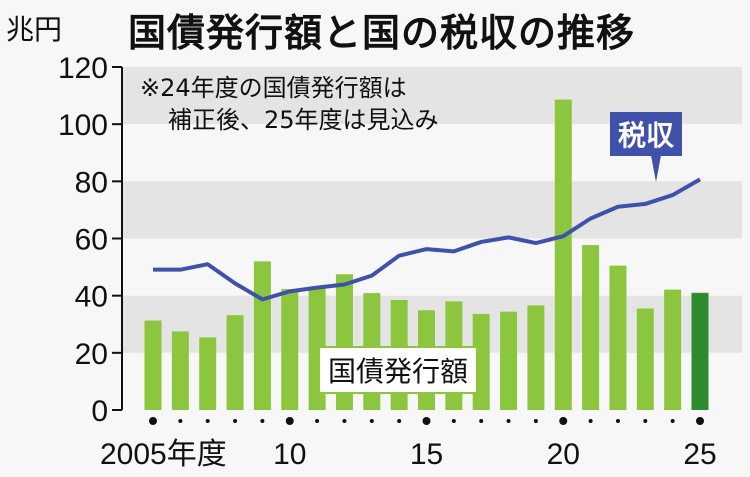 The height and width of the screenshot is (477, 750). What do you see at coordinates (273, 88) in the screenshot?
I see `annotation-line-1: ※24年度の国債発行額は` at bounding box center [273, 88].